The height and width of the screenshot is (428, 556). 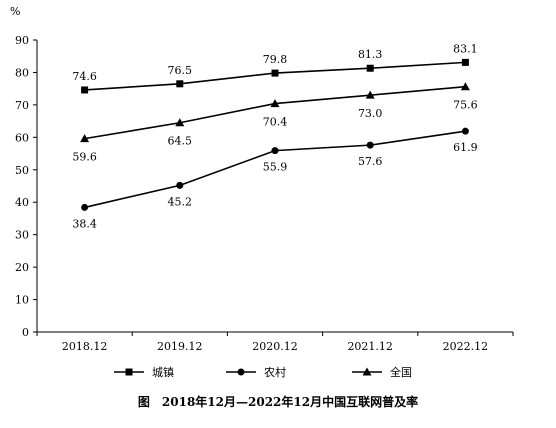 What do you see at coordinates (22, 105) in the screenshot?
I see `y-tick-label: 70` at bounding box center [22, 105].